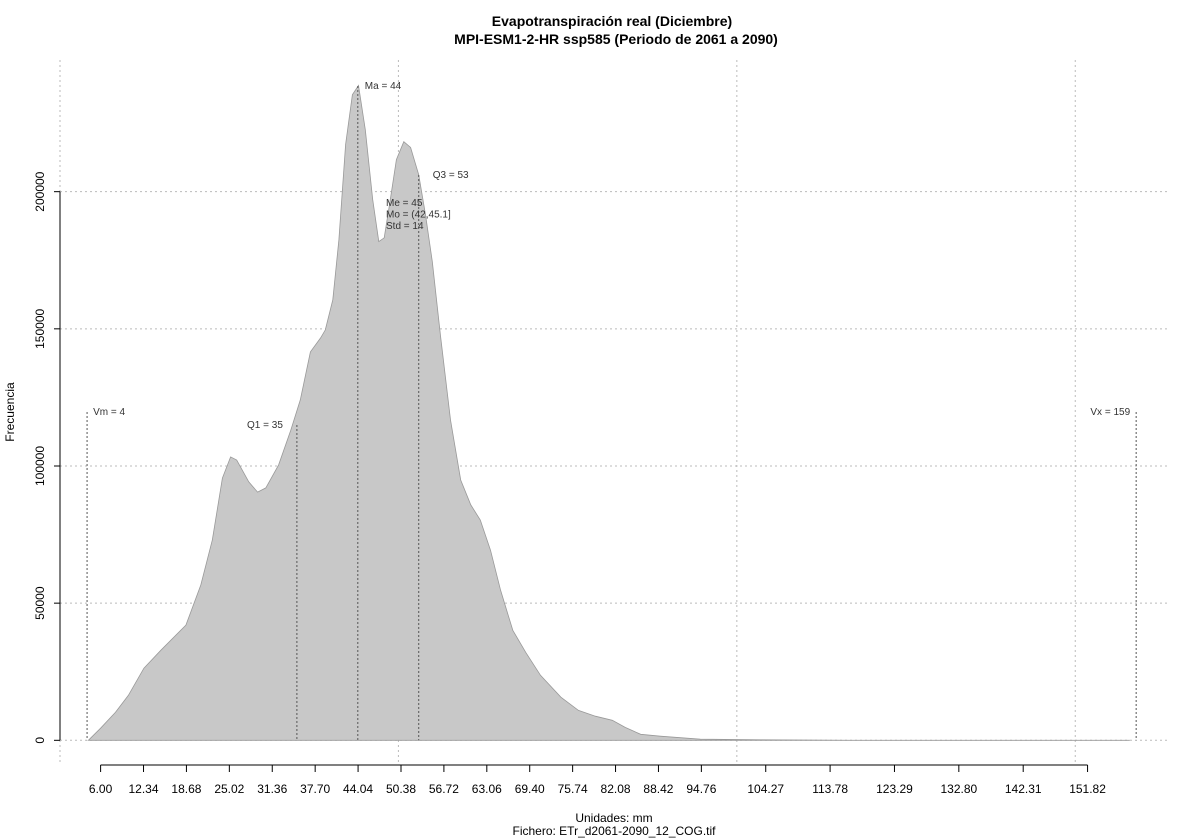  I want to click on x-tick-label: 69.40, so click(530, 789).